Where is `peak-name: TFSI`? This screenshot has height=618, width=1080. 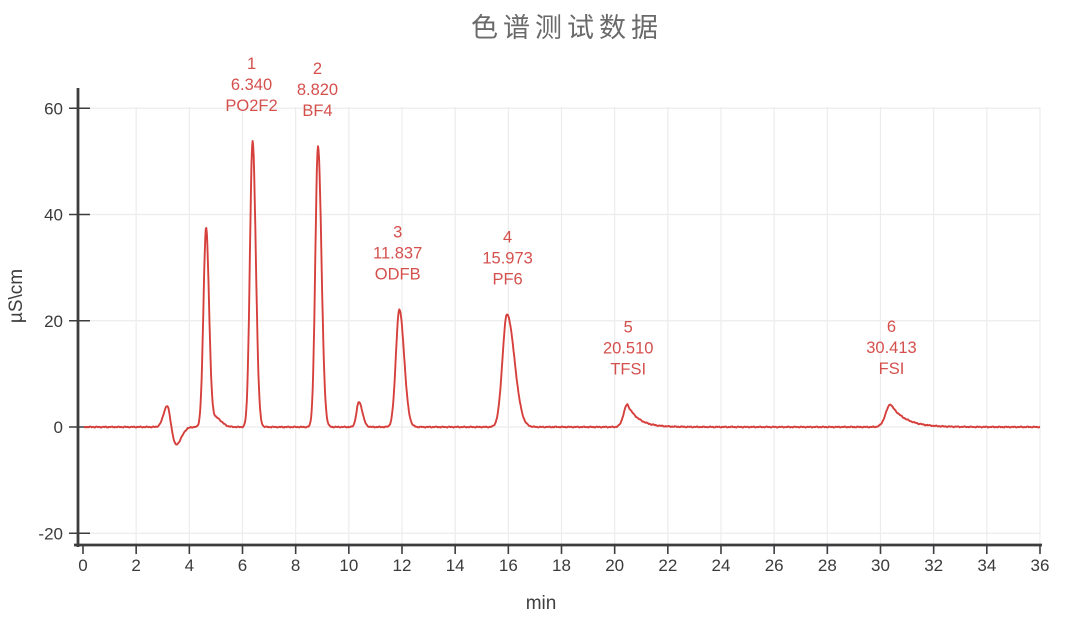
peak-name: TFSI is located at coordinates (628, 369).